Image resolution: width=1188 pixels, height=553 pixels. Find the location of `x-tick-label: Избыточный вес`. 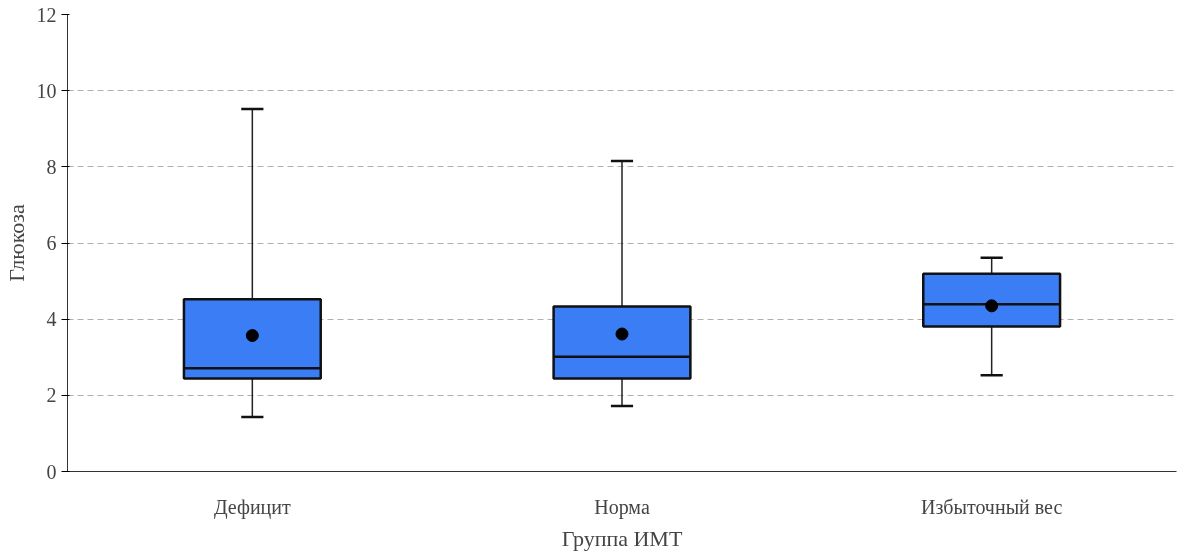

x-tick-label: Избыточный вес is located at coordinates (991, 506).